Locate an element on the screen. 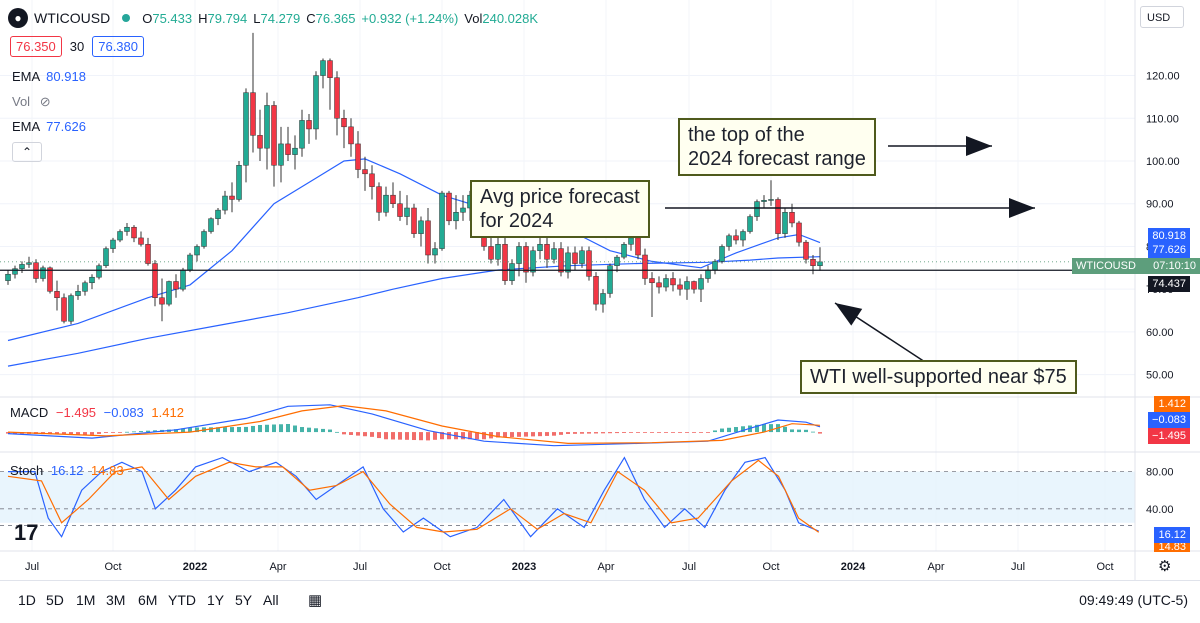 This screenshot has width=1200, height=623. timeframe-5y: 5Y is located at coordinates (244, 600).